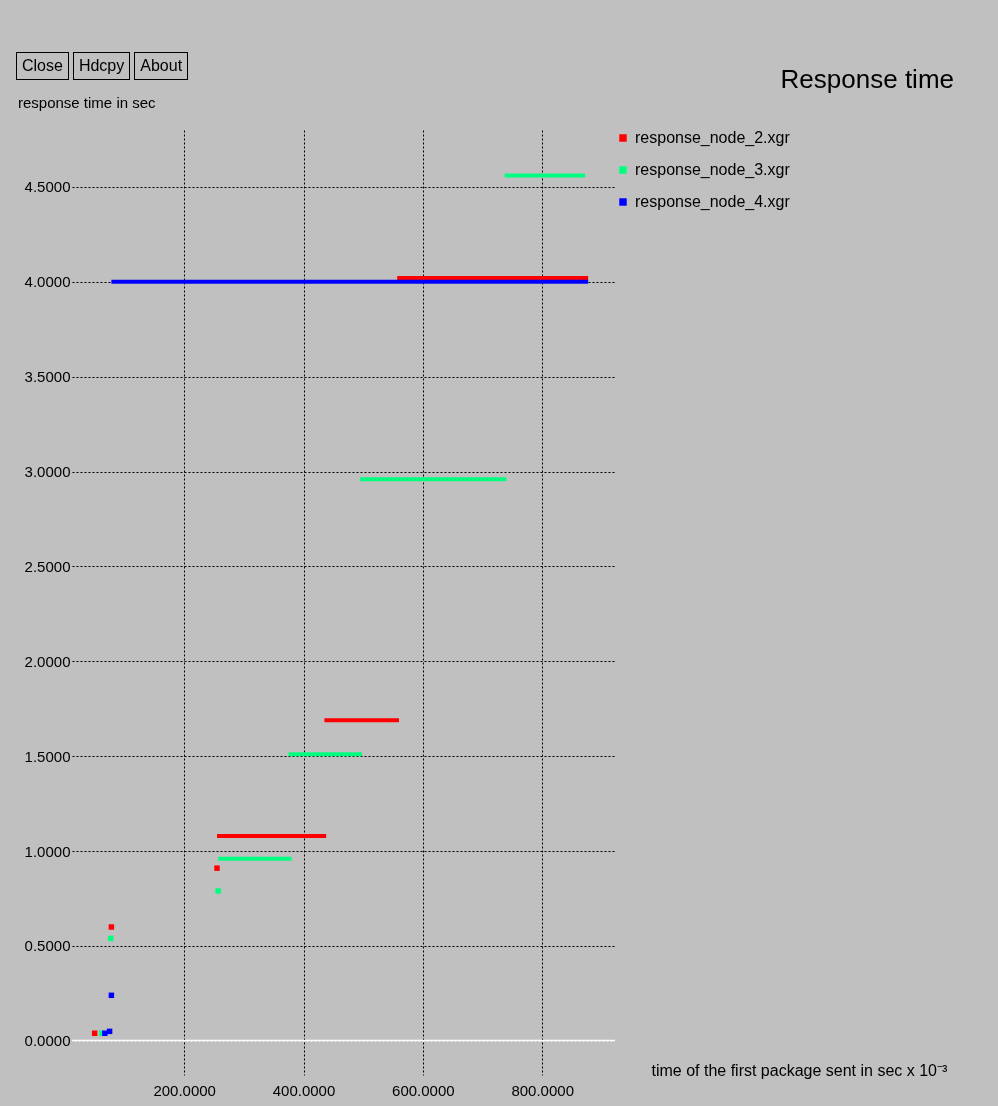 This screenshot has height=1106, width=998. What do you see at coordinates (47, 566) in the screenshot?
I see `y-tick-label: 2.5000` at bounding box center [47, 566].